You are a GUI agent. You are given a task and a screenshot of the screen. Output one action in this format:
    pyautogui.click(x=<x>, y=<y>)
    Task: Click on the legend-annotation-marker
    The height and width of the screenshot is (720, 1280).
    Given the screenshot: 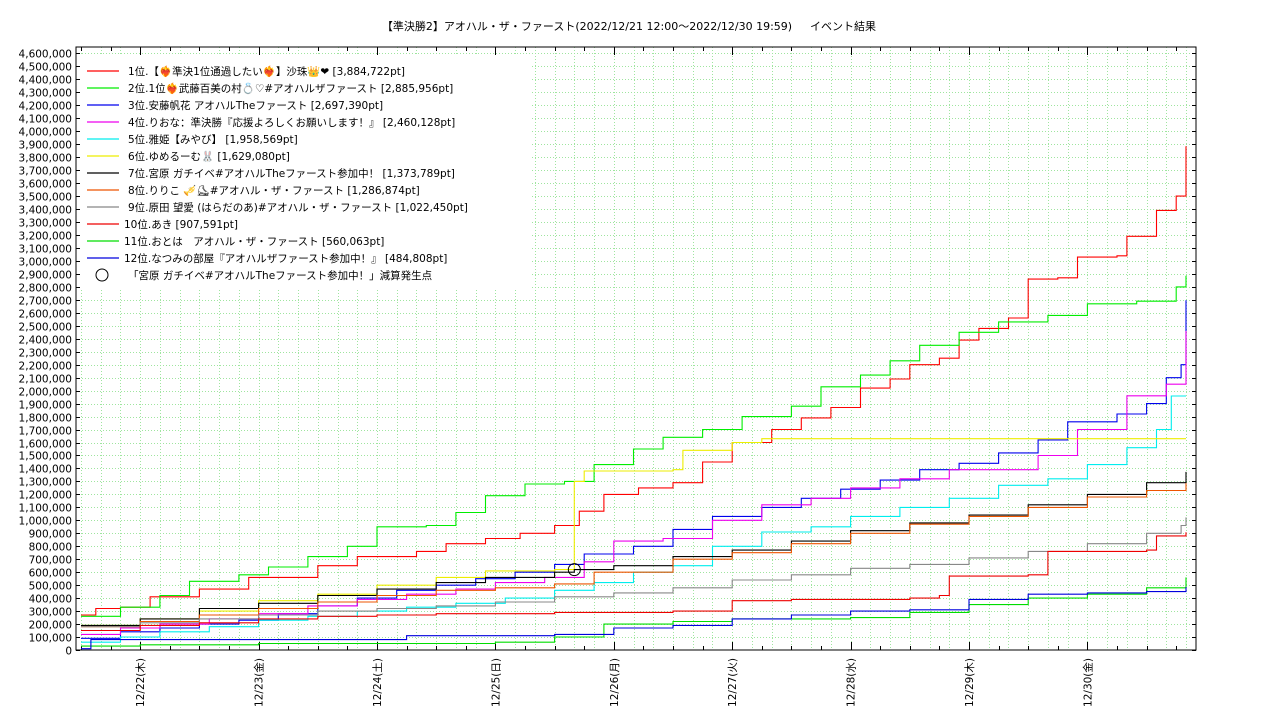 What is the action you would take?
    pyautogui.click(x=102, y=275)
    